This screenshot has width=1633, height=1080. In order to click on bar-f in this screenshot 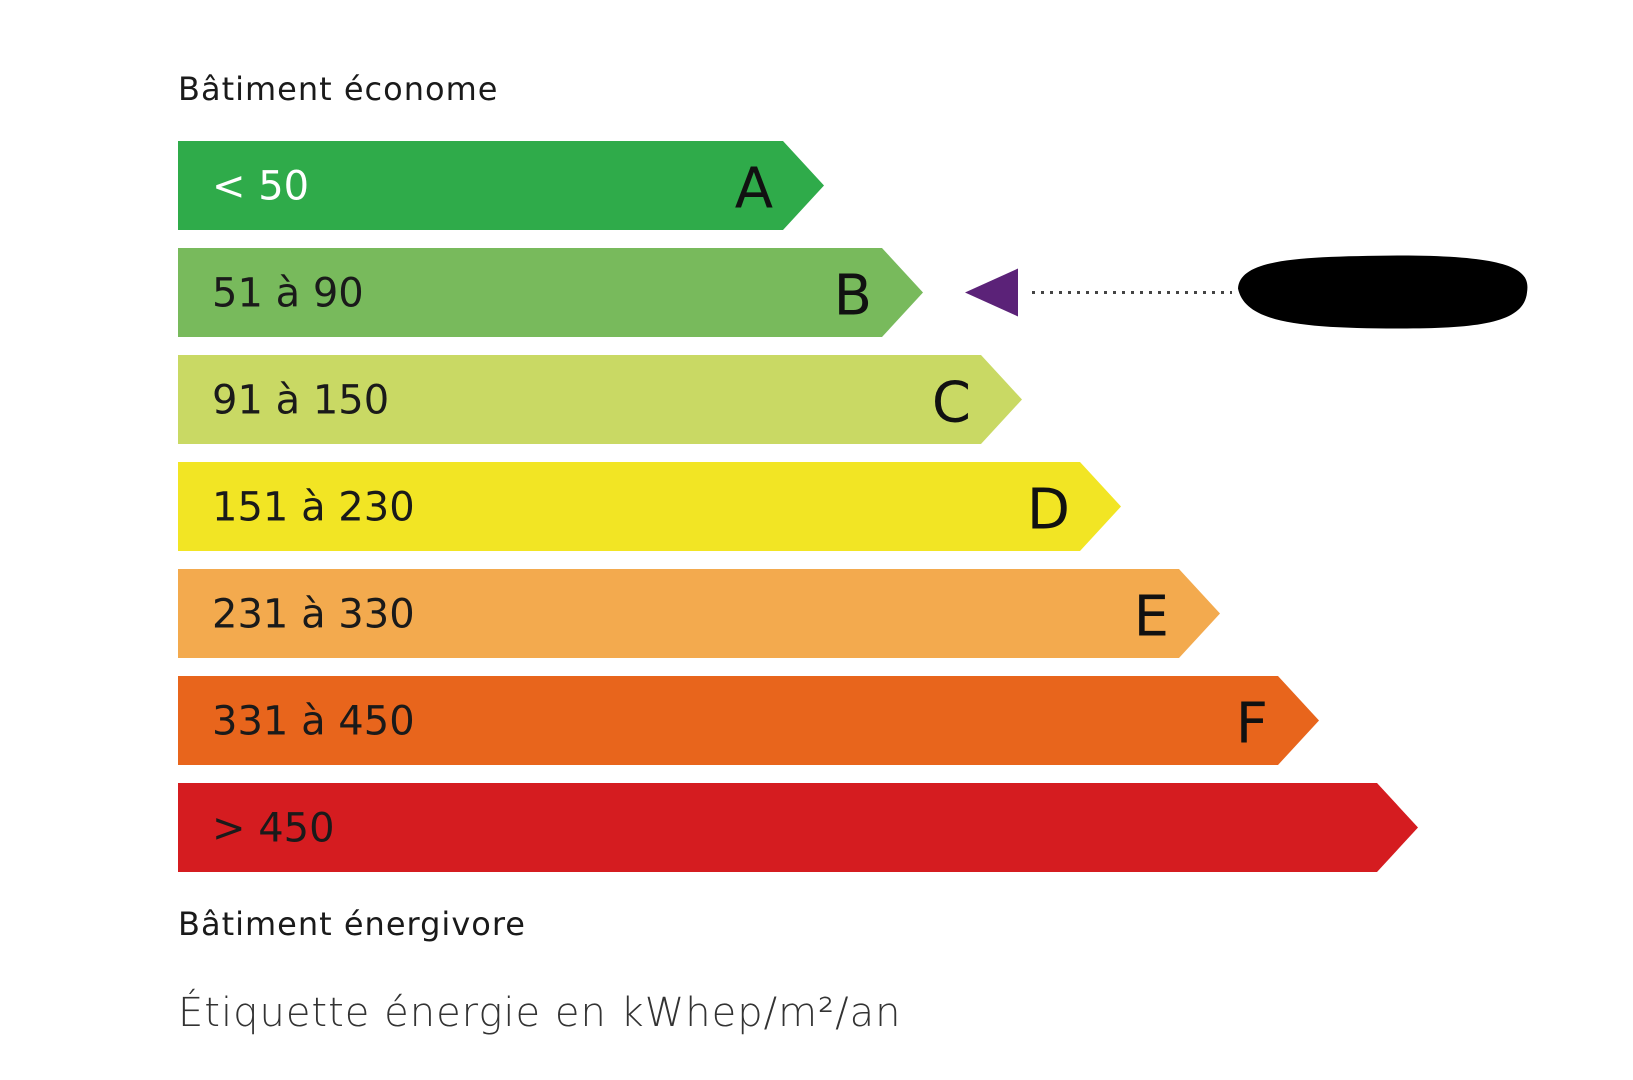, I will do `click(748, 720)`.